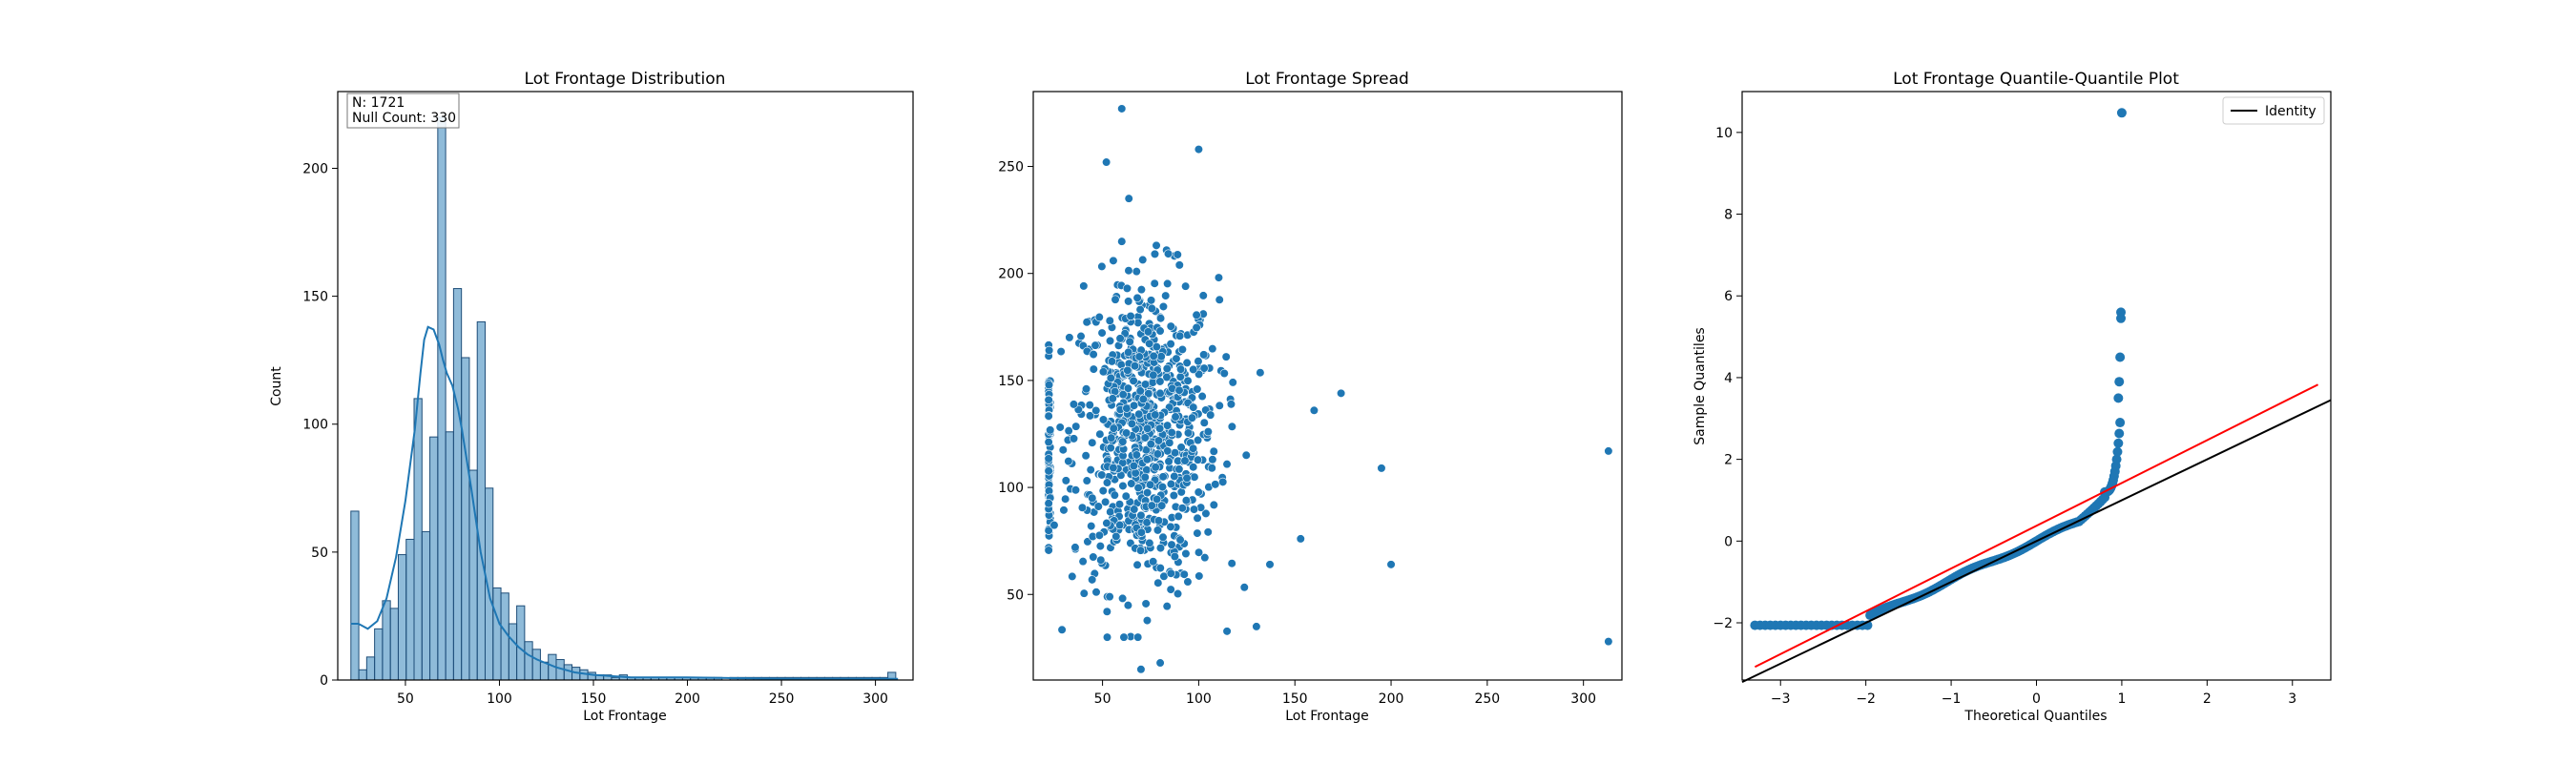 The image size is (2576, 763). Describe the element at coordinates (625, 79) in the screenshot. I see `chart-title: Lot Frontage Distribution` at that location.